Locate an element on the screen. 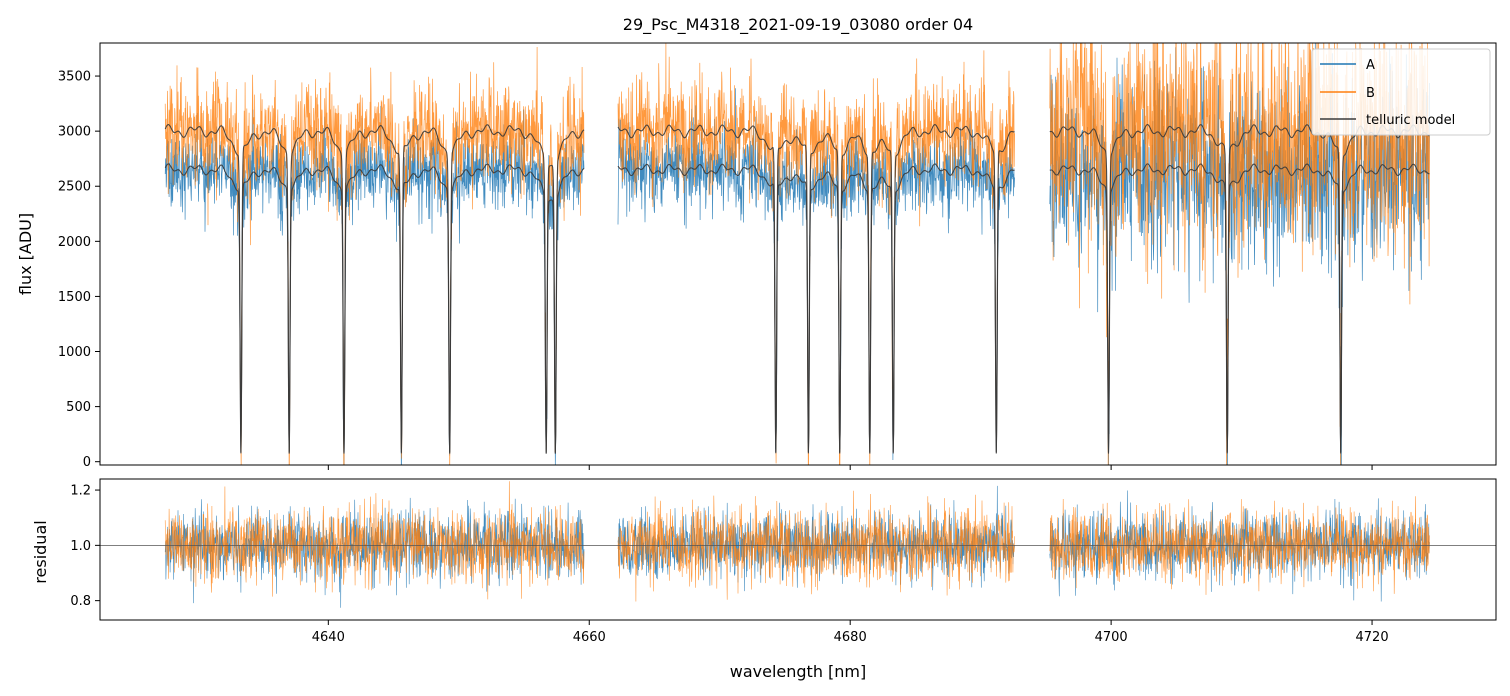  x-axis-label: wavelength [nm] is located at coordinates (798, 671).